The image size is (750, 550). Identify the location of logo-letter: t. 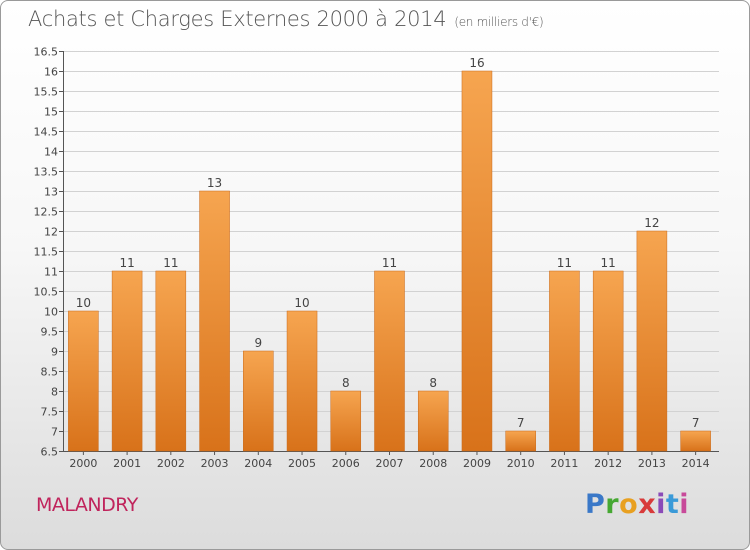
(672, 504).